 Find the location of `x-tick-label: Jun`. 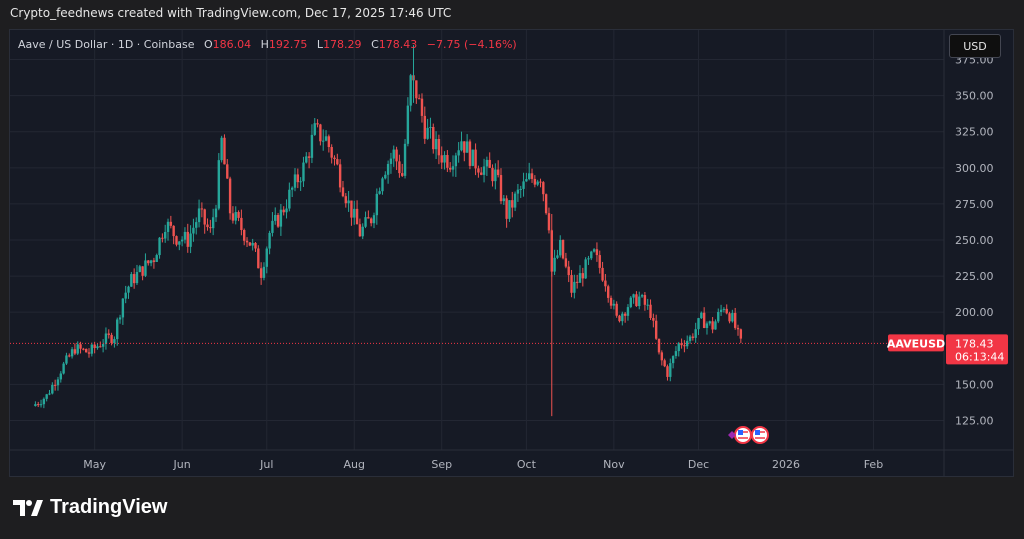

x-tick-label: Jun is located at coordinates (182, 464).